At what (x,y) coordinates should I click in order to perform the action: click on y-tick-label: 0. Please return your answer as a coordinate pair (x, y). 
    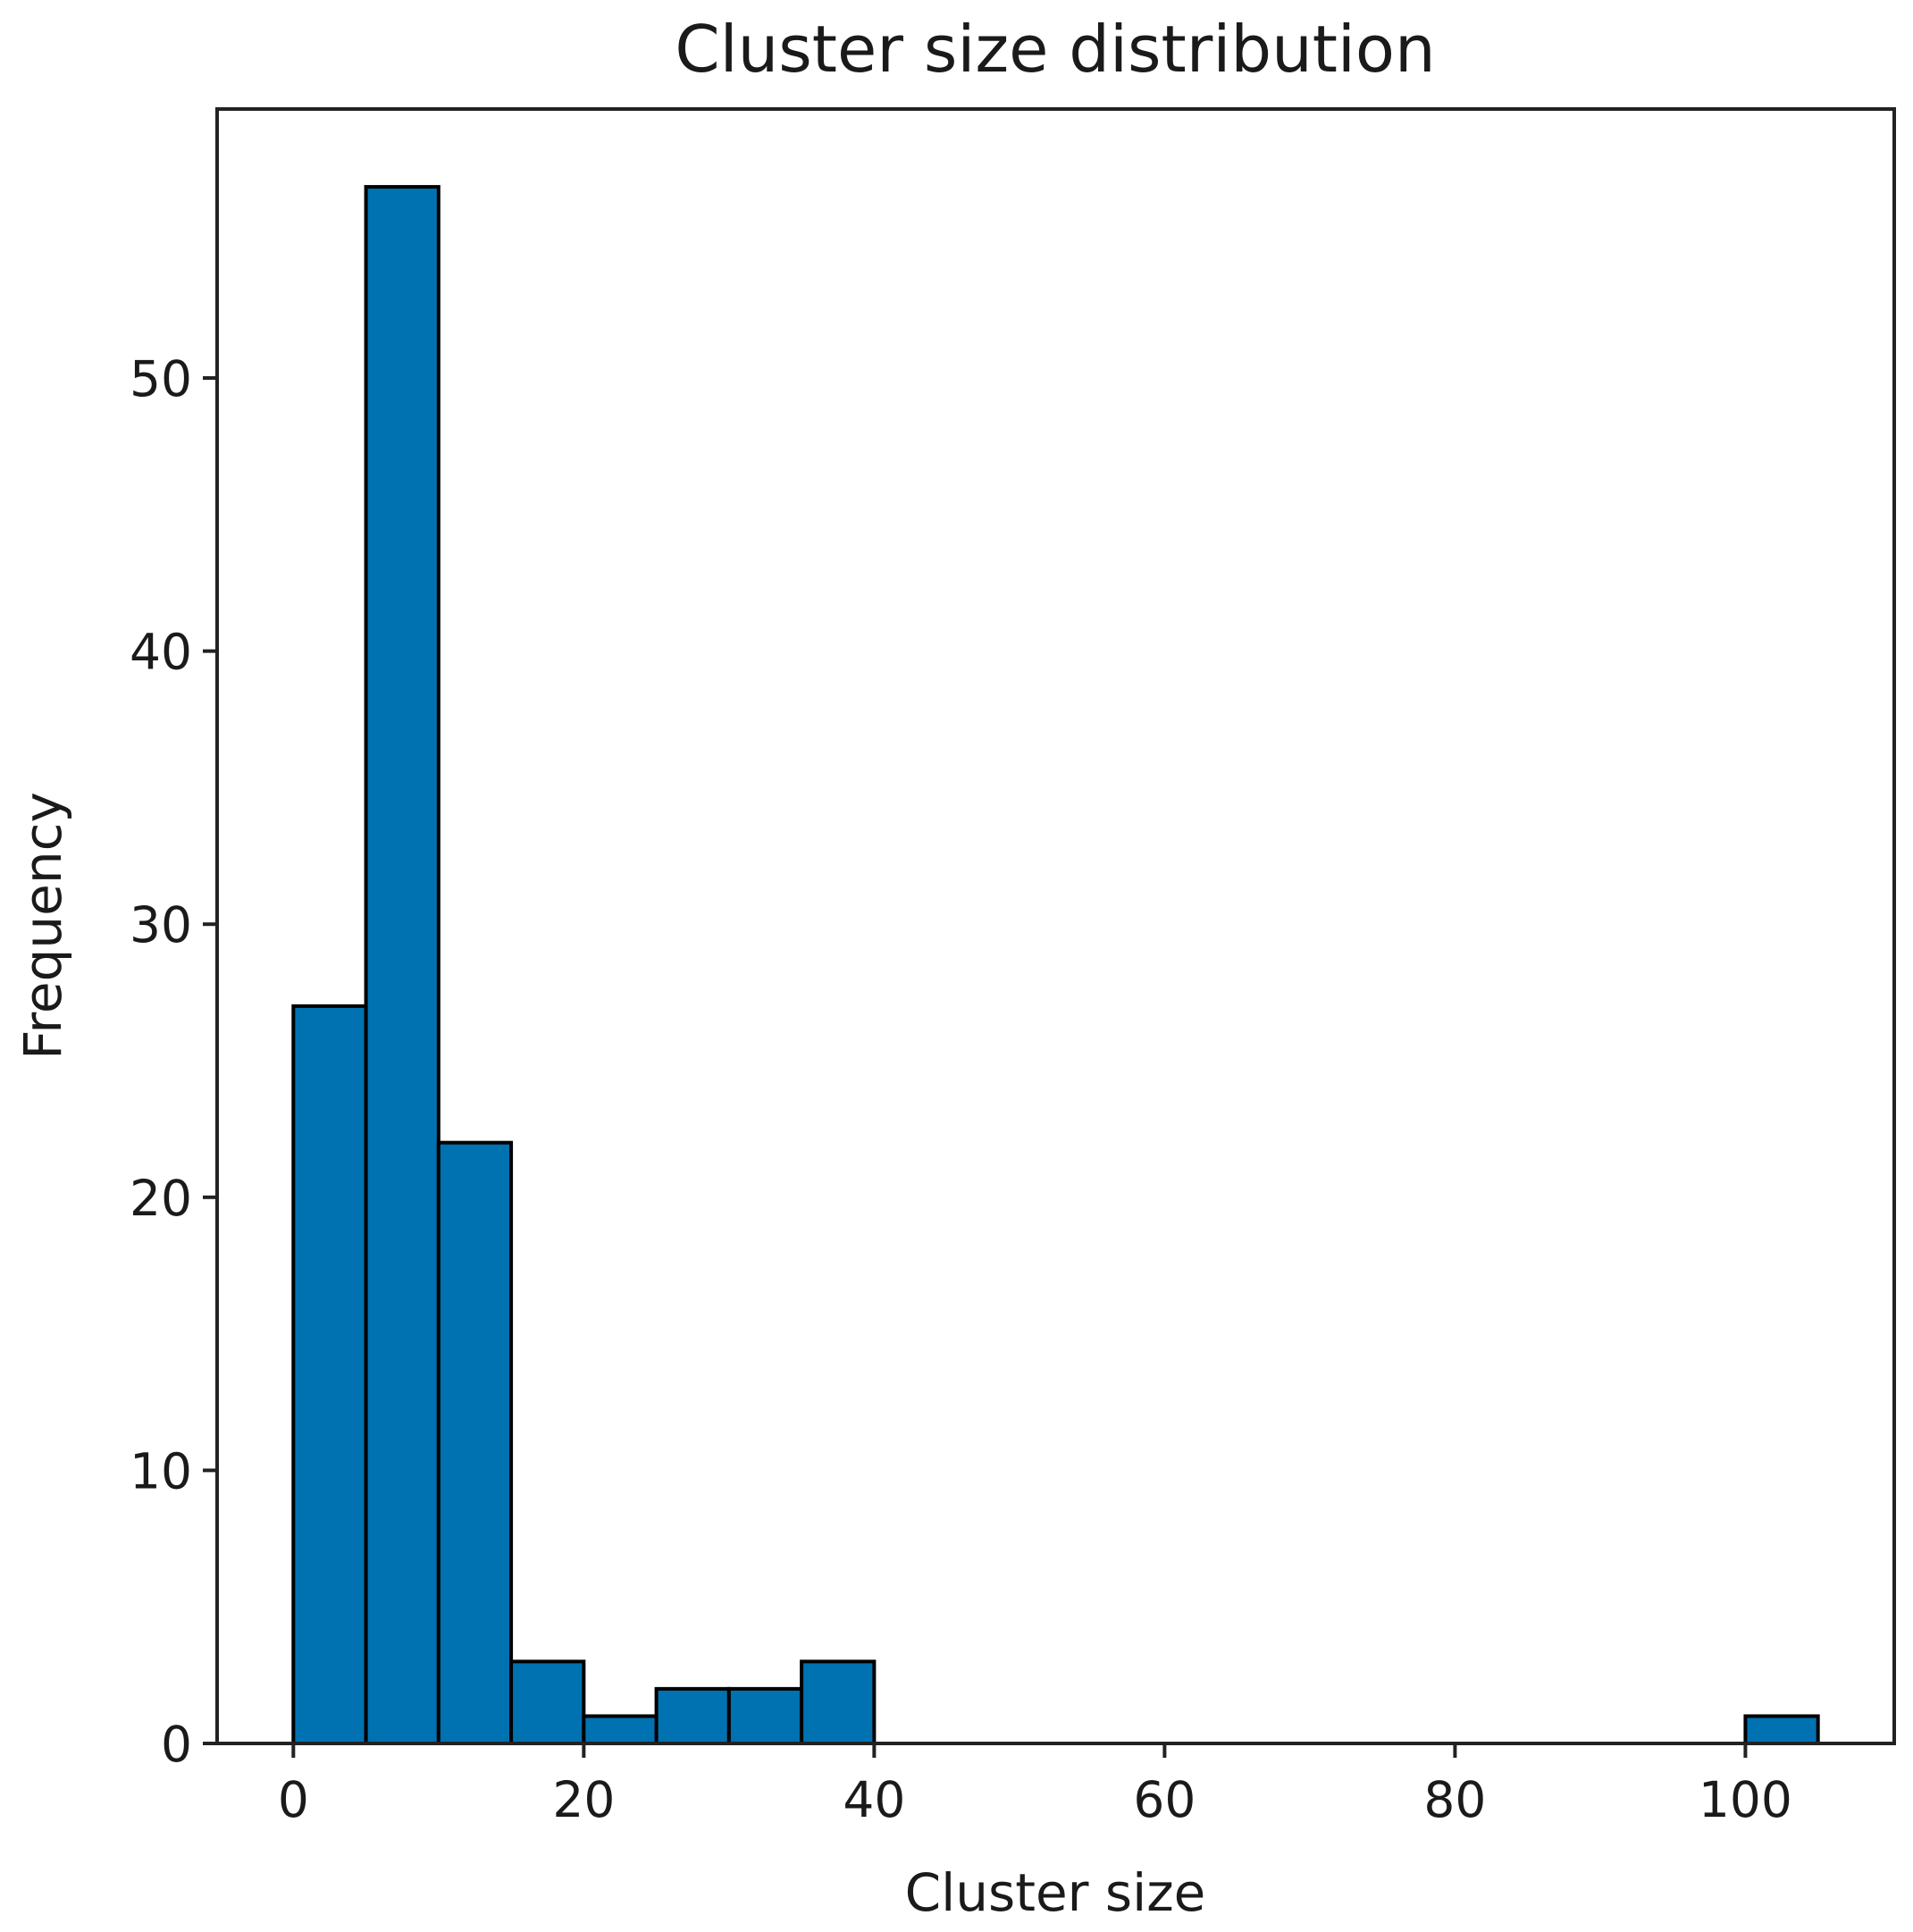
    Looking at the image, I should click on (176, 1744).